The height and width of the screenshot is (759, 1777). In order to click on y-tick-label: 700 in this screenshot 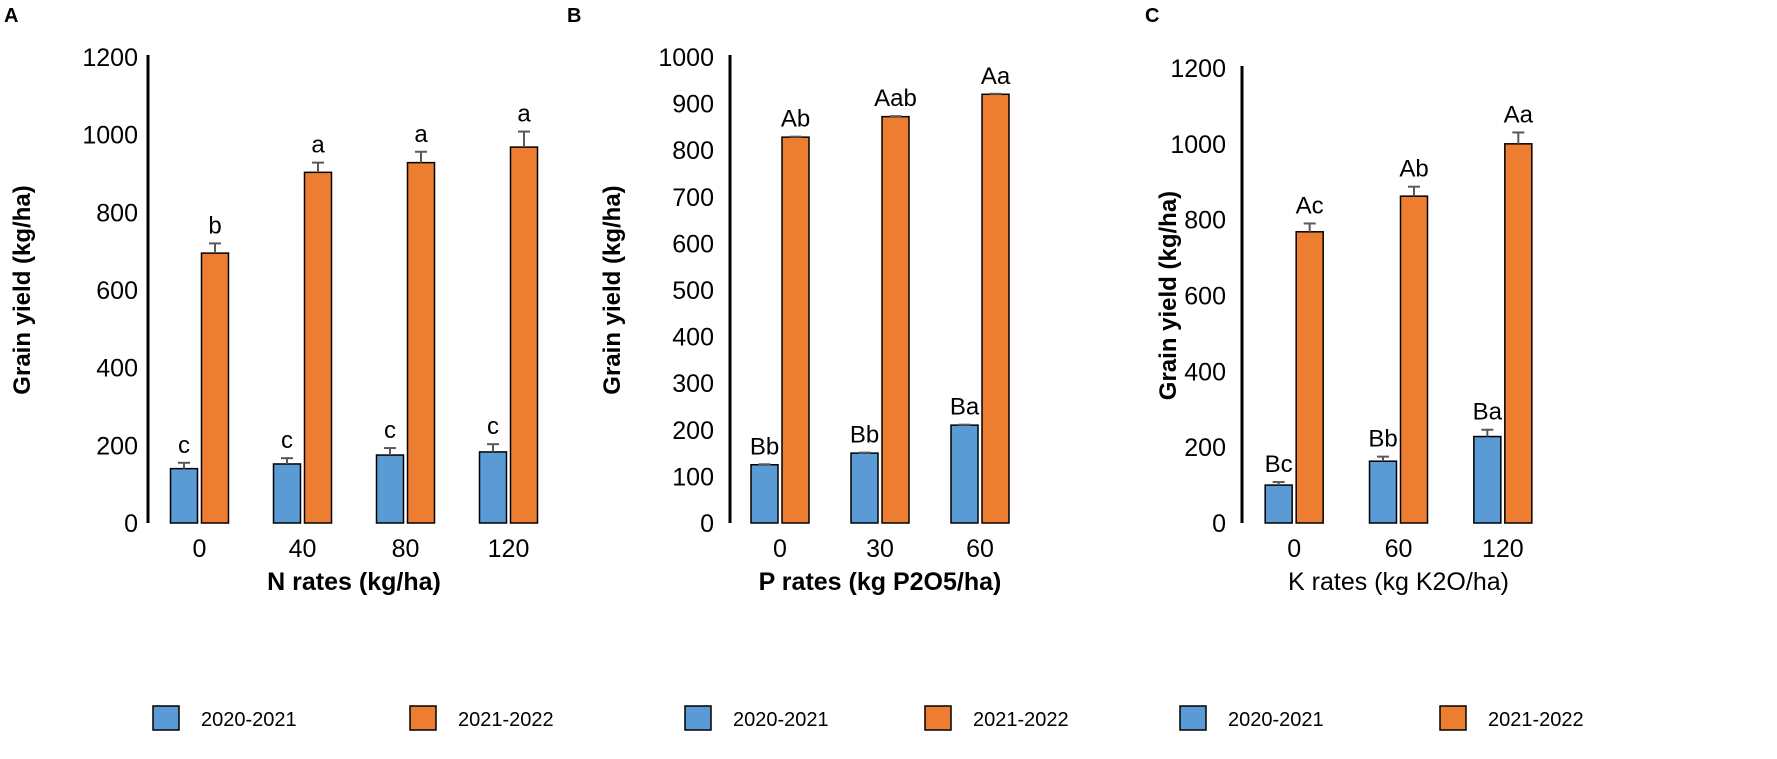, I will do `click(693, 198)`.